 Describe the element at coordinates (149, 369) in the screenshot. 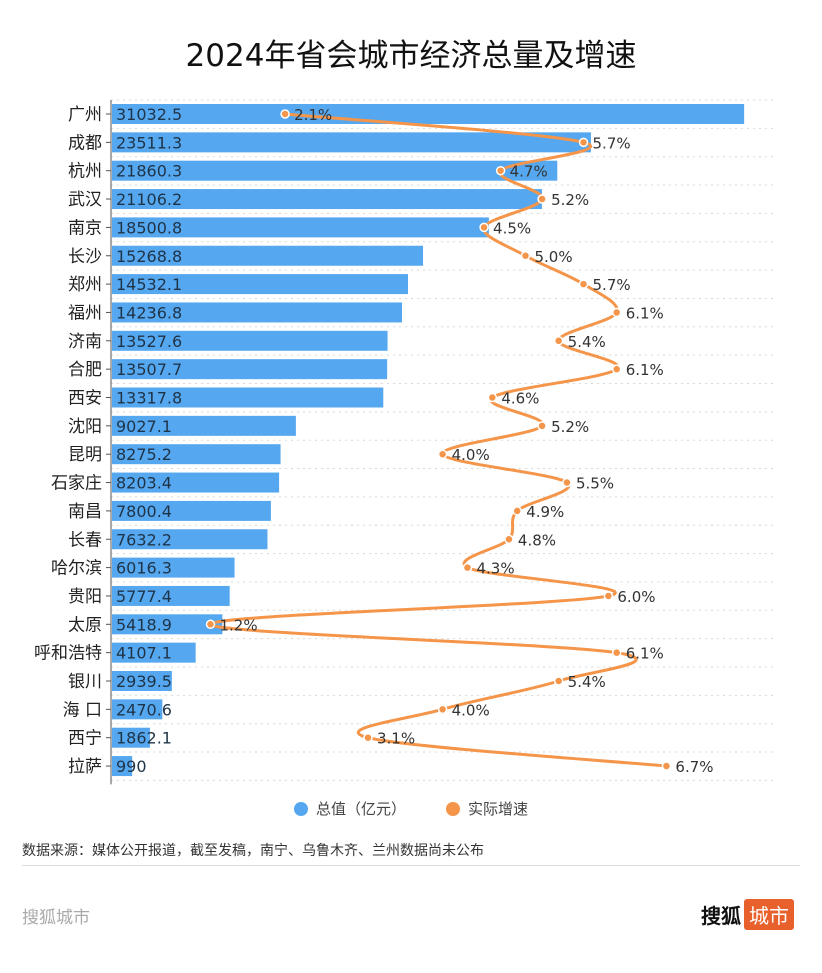

I see `bar-value-label: 13507.7` at that location.